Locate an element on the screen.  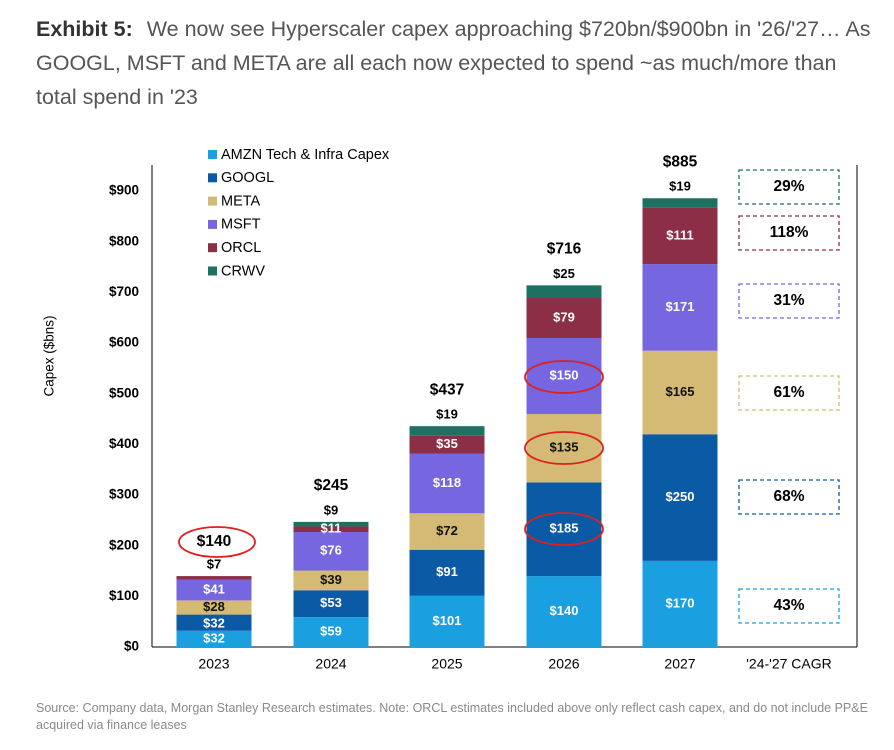
cagr-value: 61% is located at coordinates (788, 392).